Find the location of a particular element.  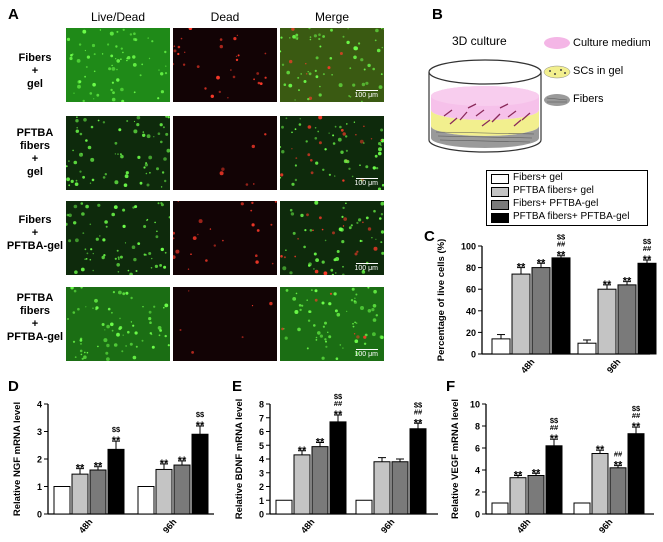

bar-E-96h-s1 is located at coordinates (382, 488).